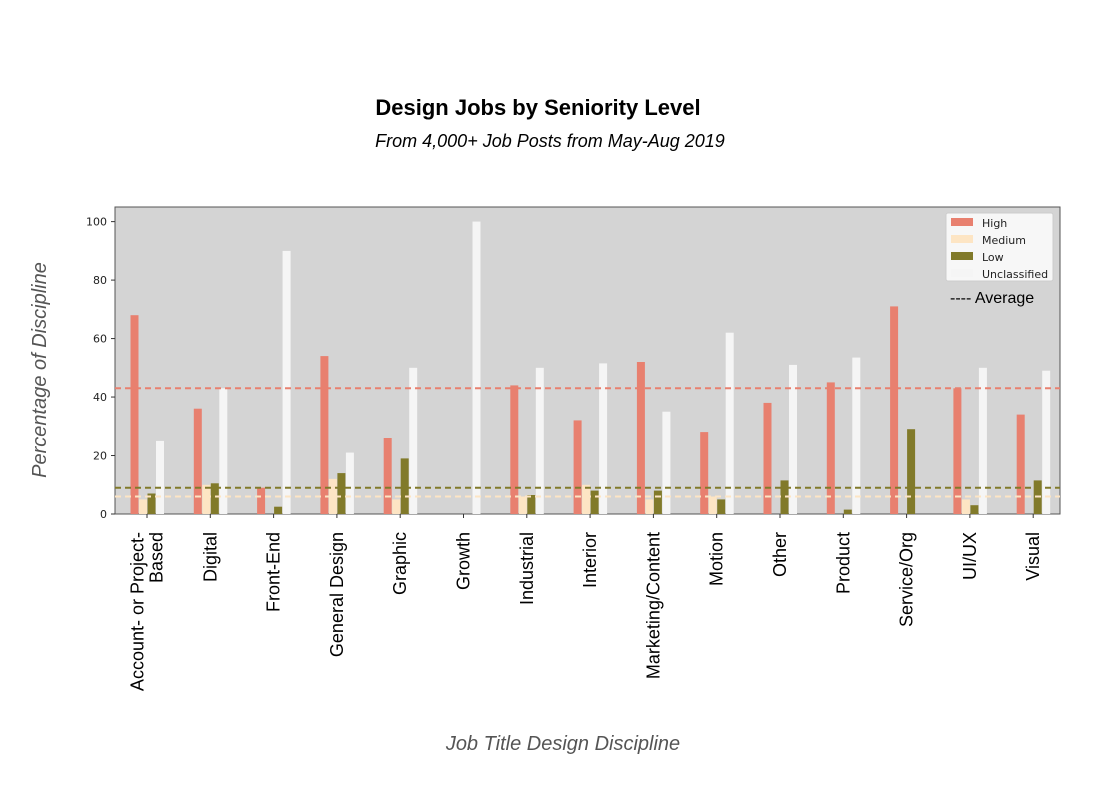 This screenshot has width=1100, height=800. Describe the element at coordinates (103, 514) in the screenshot. I see `y-tick-label: 0` at that location.